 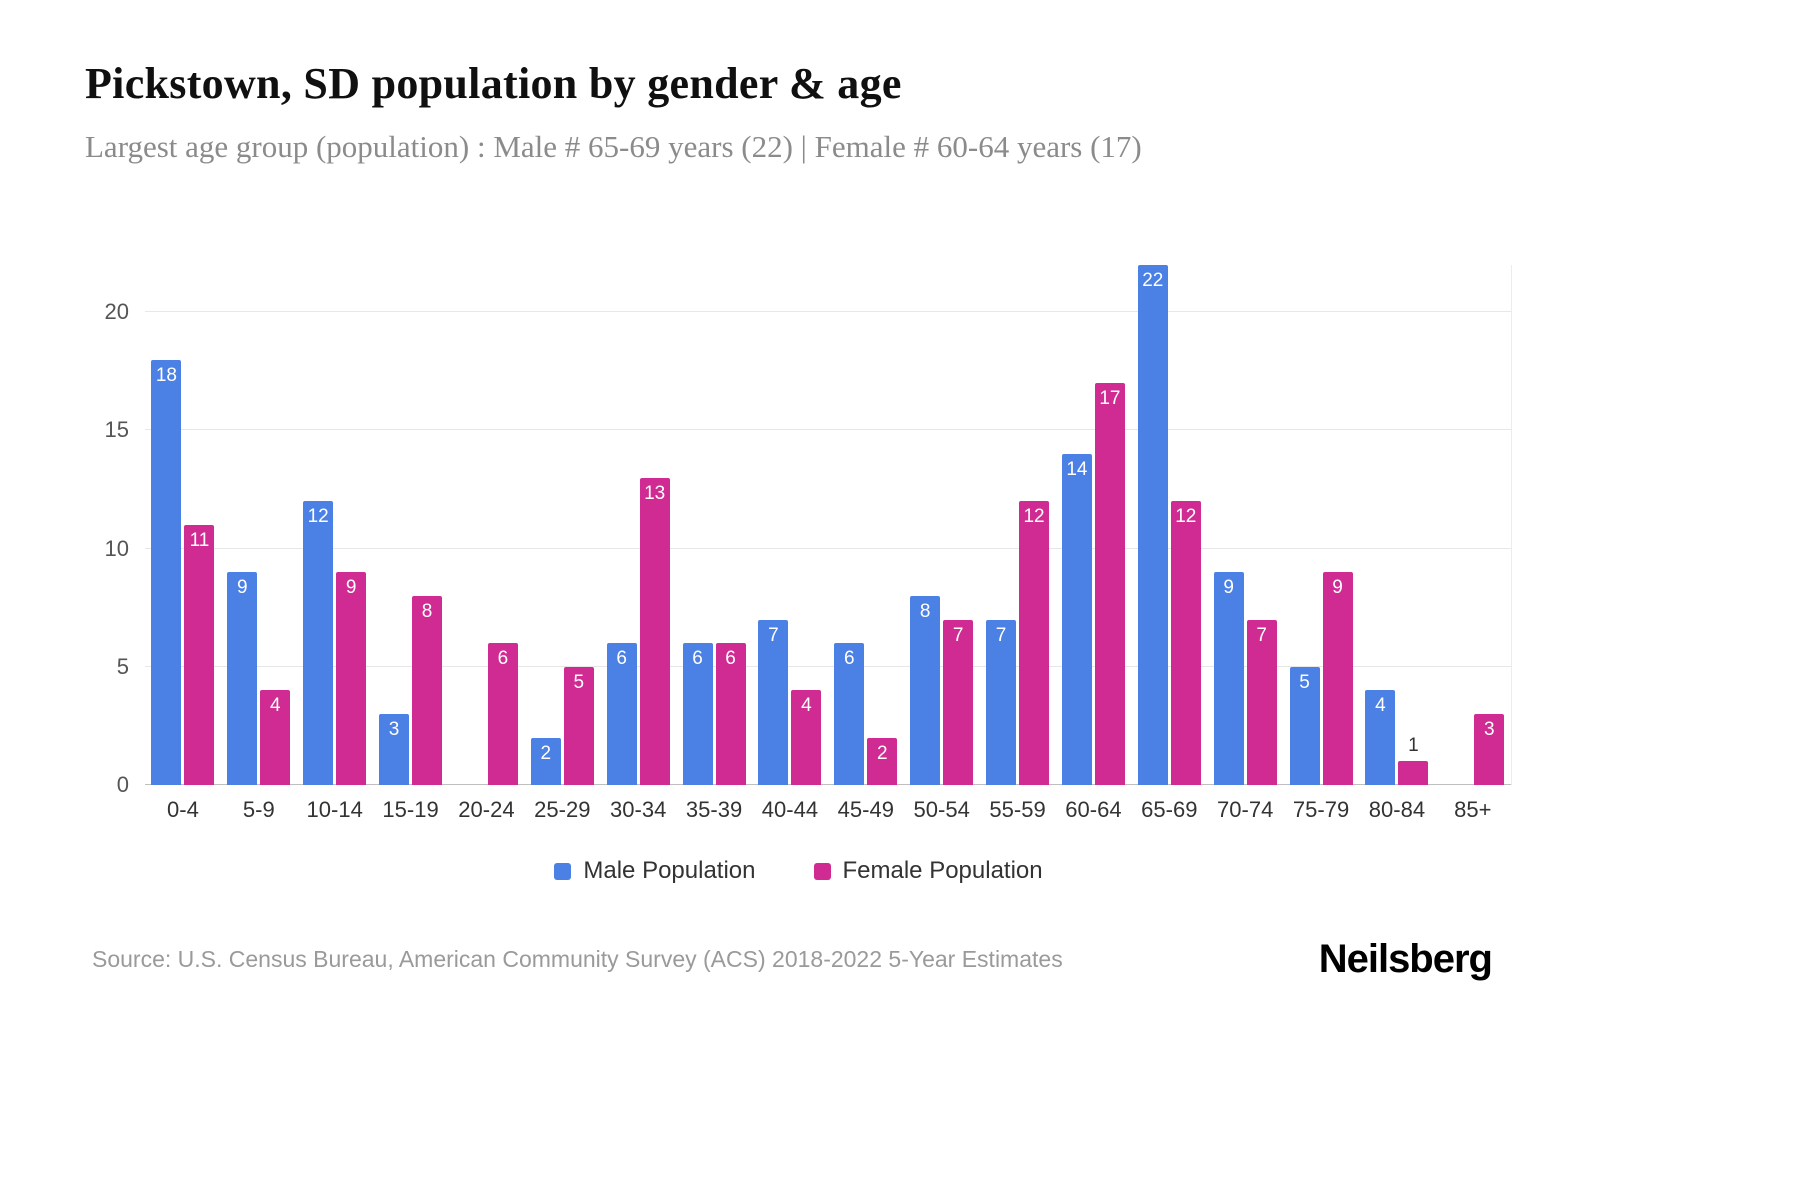 I want to click on female-bar-45-49: 2, so click(x=882, y=761).